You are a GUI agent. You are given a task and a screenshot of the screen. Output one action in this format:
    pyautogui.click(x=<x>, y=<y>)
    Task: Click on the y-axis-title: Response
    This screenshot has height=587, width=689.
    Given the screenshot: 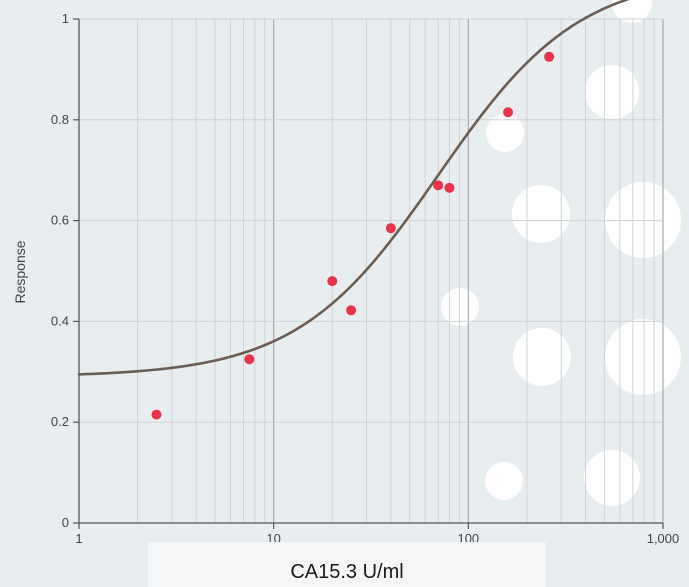 What is the action you would take?
    pyautogui.click(x=20, y=271)
    